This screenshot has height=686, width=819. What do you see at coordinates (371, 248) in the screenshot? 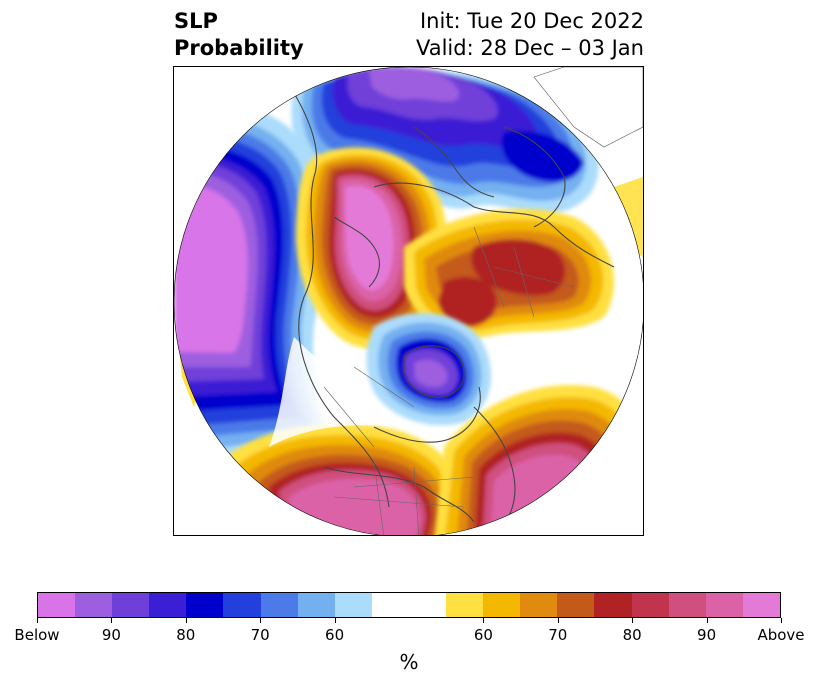
I see `siberia-high` at bounding box center [371, 248].